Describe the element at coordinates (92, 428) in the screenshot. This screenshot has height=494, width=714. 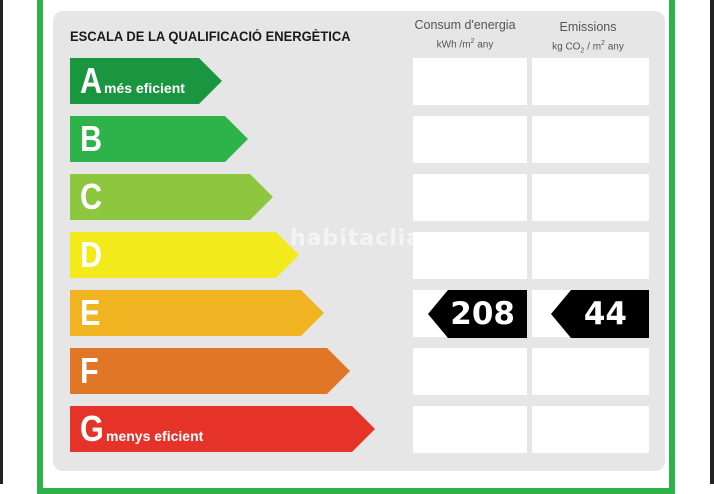
I see `rating-letter: G` at that location.